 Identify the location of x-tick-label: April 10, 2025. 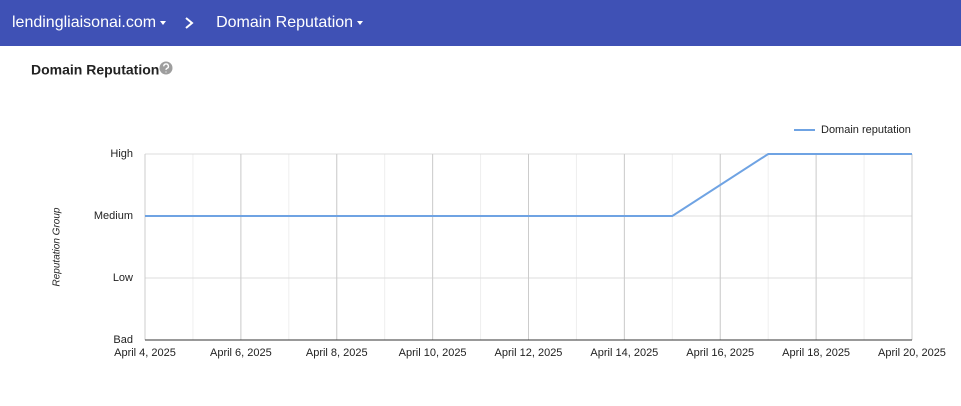
(433, 353).